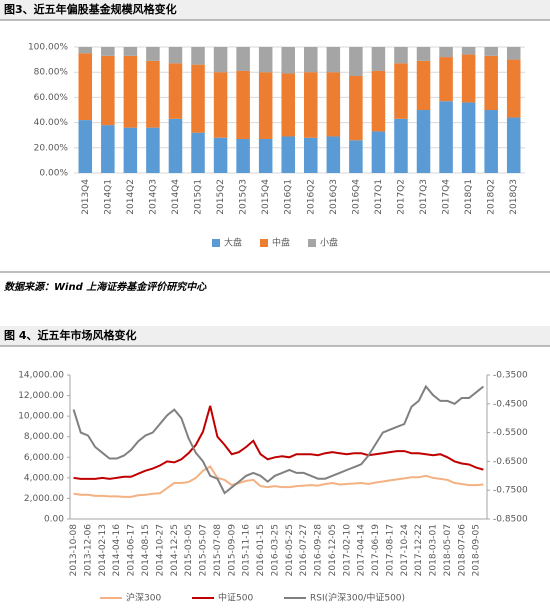 This screenshot has height=610, width=550. Describe the element at coordinates (117, 550) in the screenshot. I see `x-tick-label: 2014-04-16` at that location.